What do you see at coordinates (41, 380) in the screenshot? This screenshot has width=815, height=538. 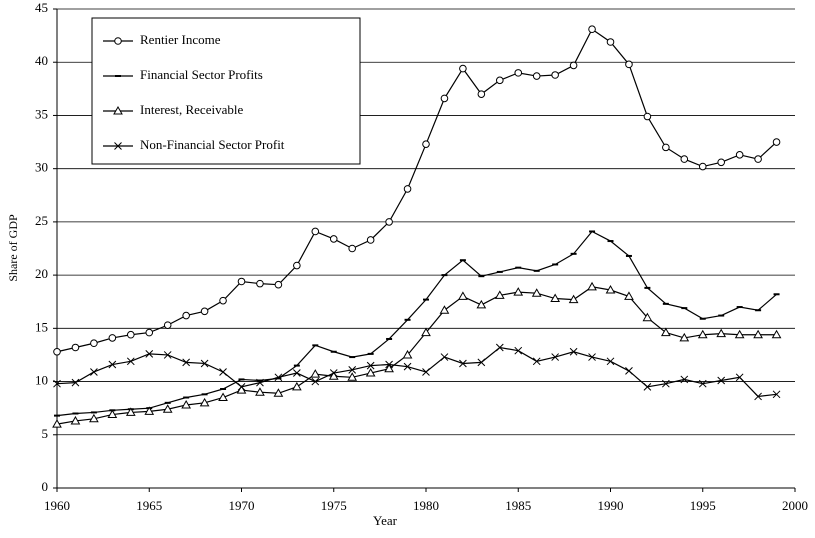 I see `y-tick-label: 10` at bounding box center [41, 380].